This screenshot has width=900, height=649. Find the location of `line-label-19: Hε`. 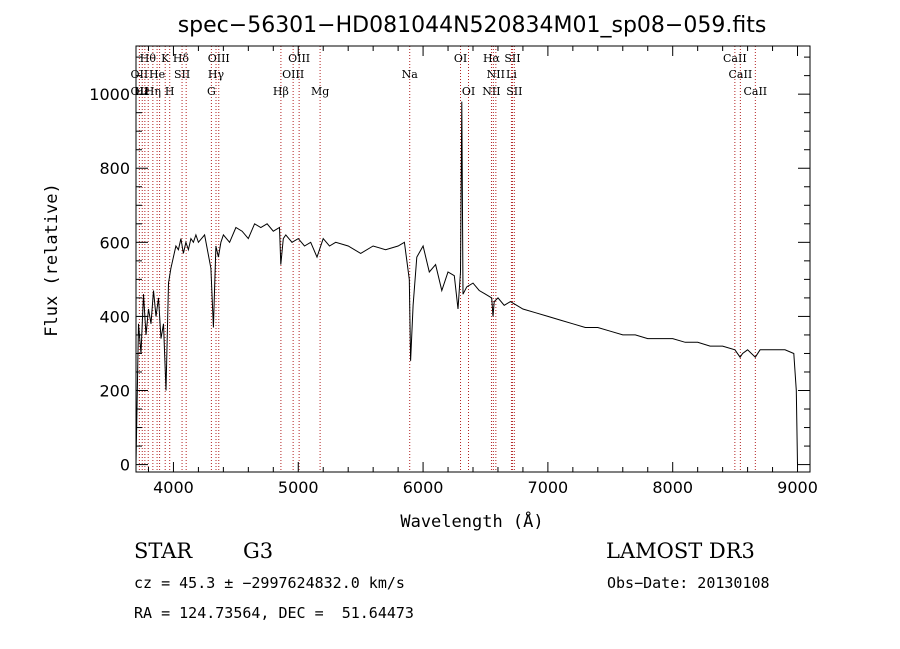

line-label-19: Hε is located at coordinates (143, 91).